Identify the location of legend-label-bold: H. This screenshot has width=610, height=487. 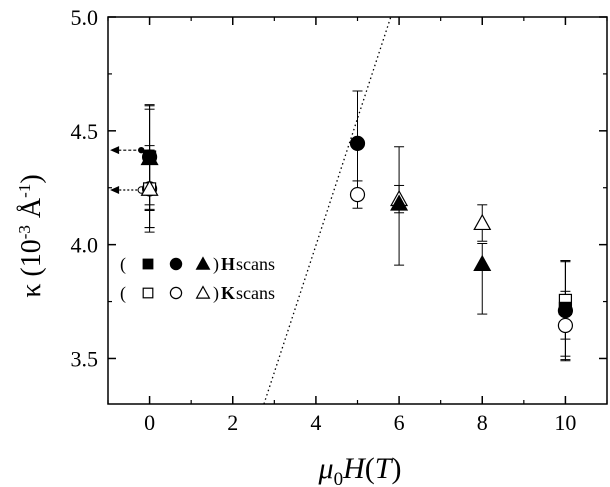
(228, 264).